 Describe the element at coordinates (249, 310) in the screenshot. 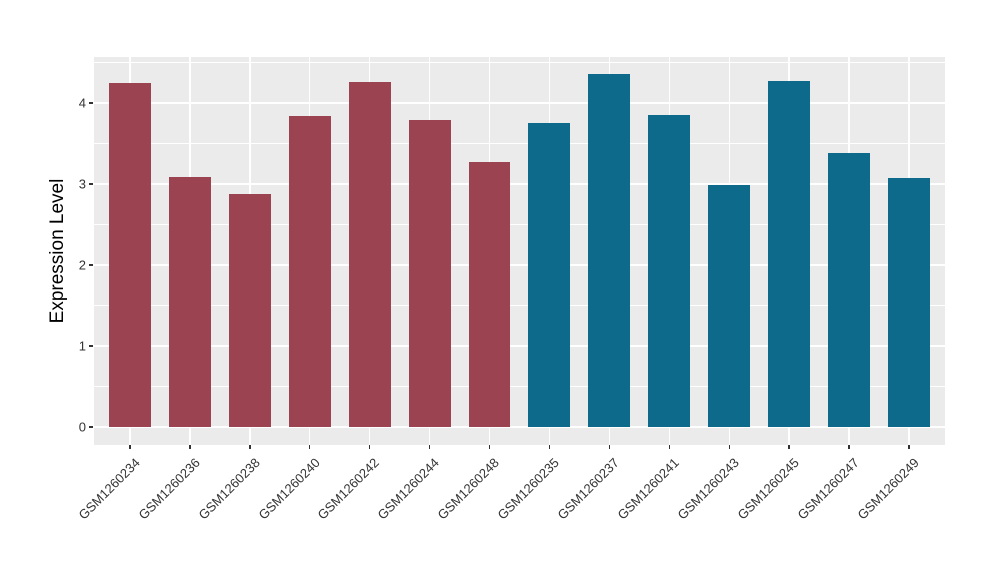

I see `bar-GSM1260238` at that location.